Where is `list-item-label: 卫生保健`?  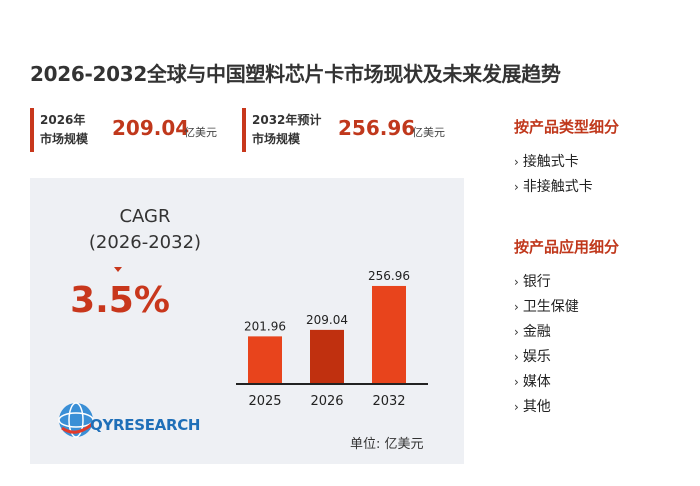 list-item-label: 卫生保健 is located at coordinates (550, 307).